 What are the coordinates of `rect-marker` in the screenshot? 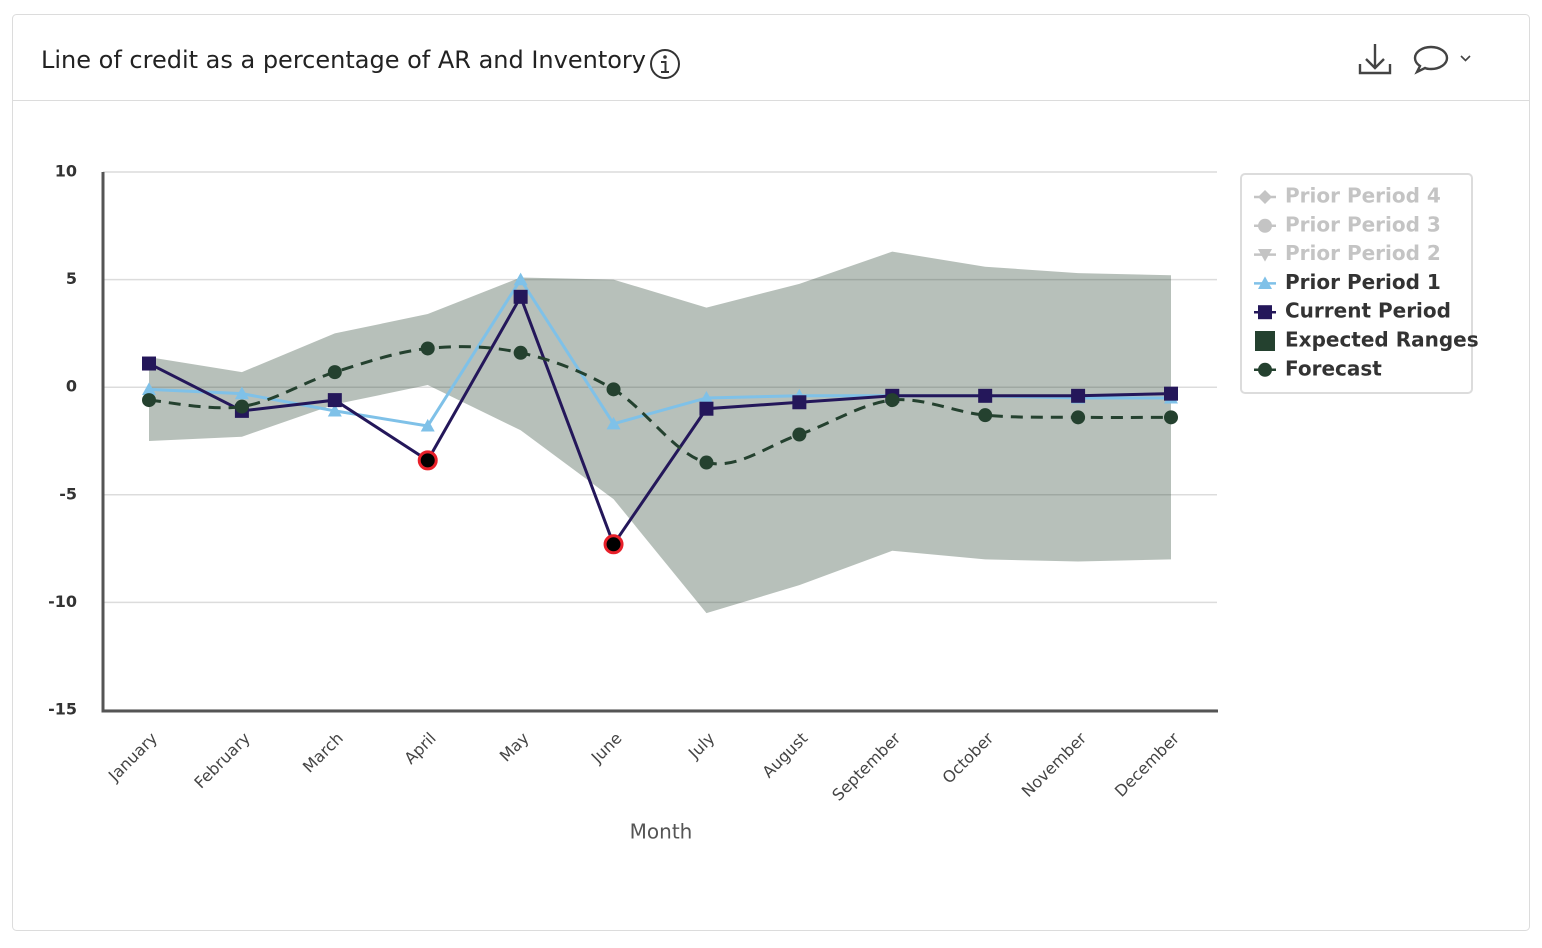 It's located at (1265, 341).